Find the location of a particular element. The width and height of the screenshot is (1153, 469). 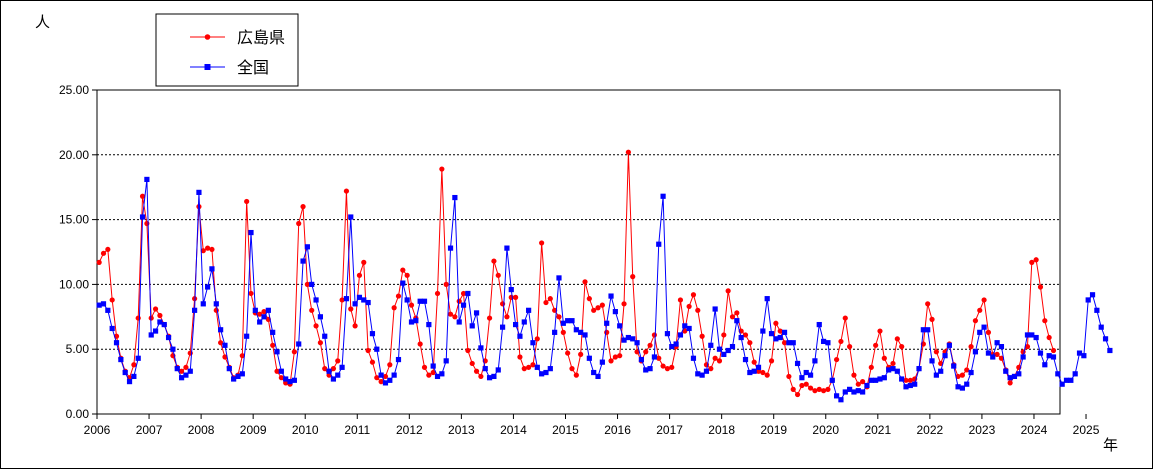

x-tick-label: 2017 is located at coordinates (669, 430).